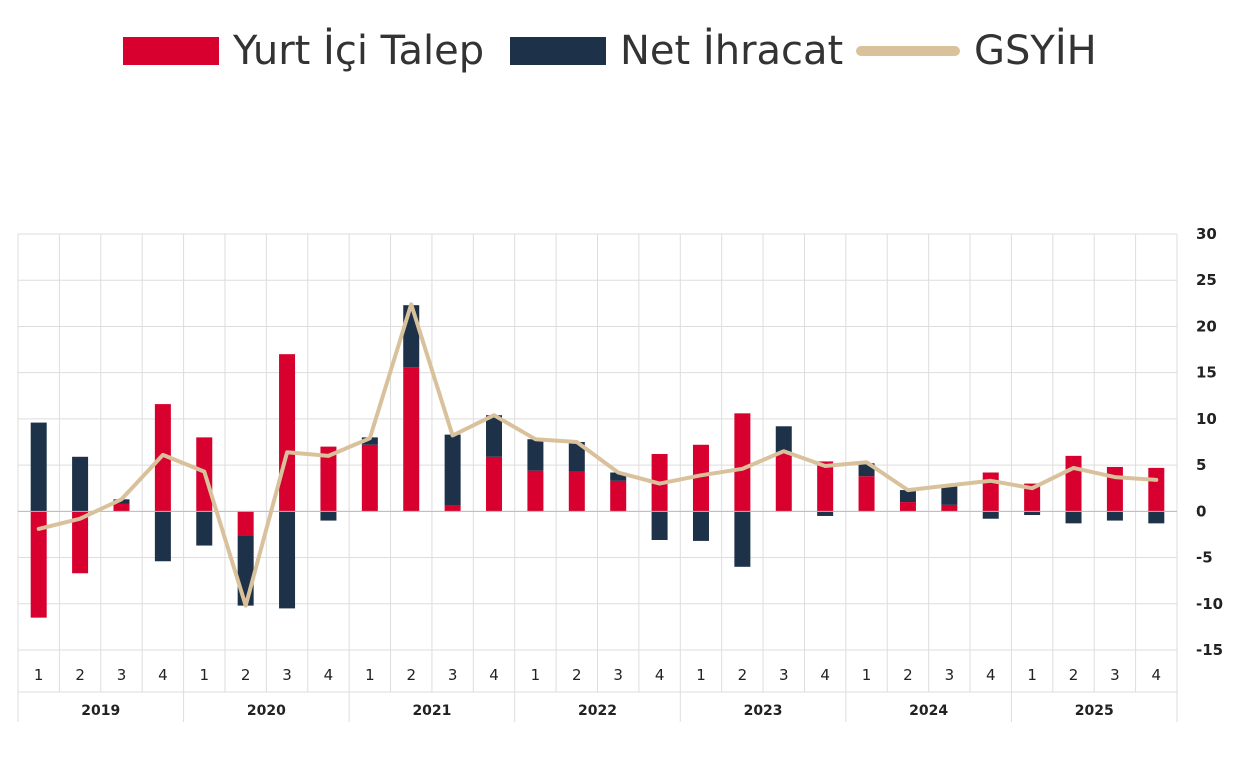 Image resolution: width=1246 pixels, height=762 pixels. I want to click on legend-label-gdp: GSYİH, so click(1035, 51).